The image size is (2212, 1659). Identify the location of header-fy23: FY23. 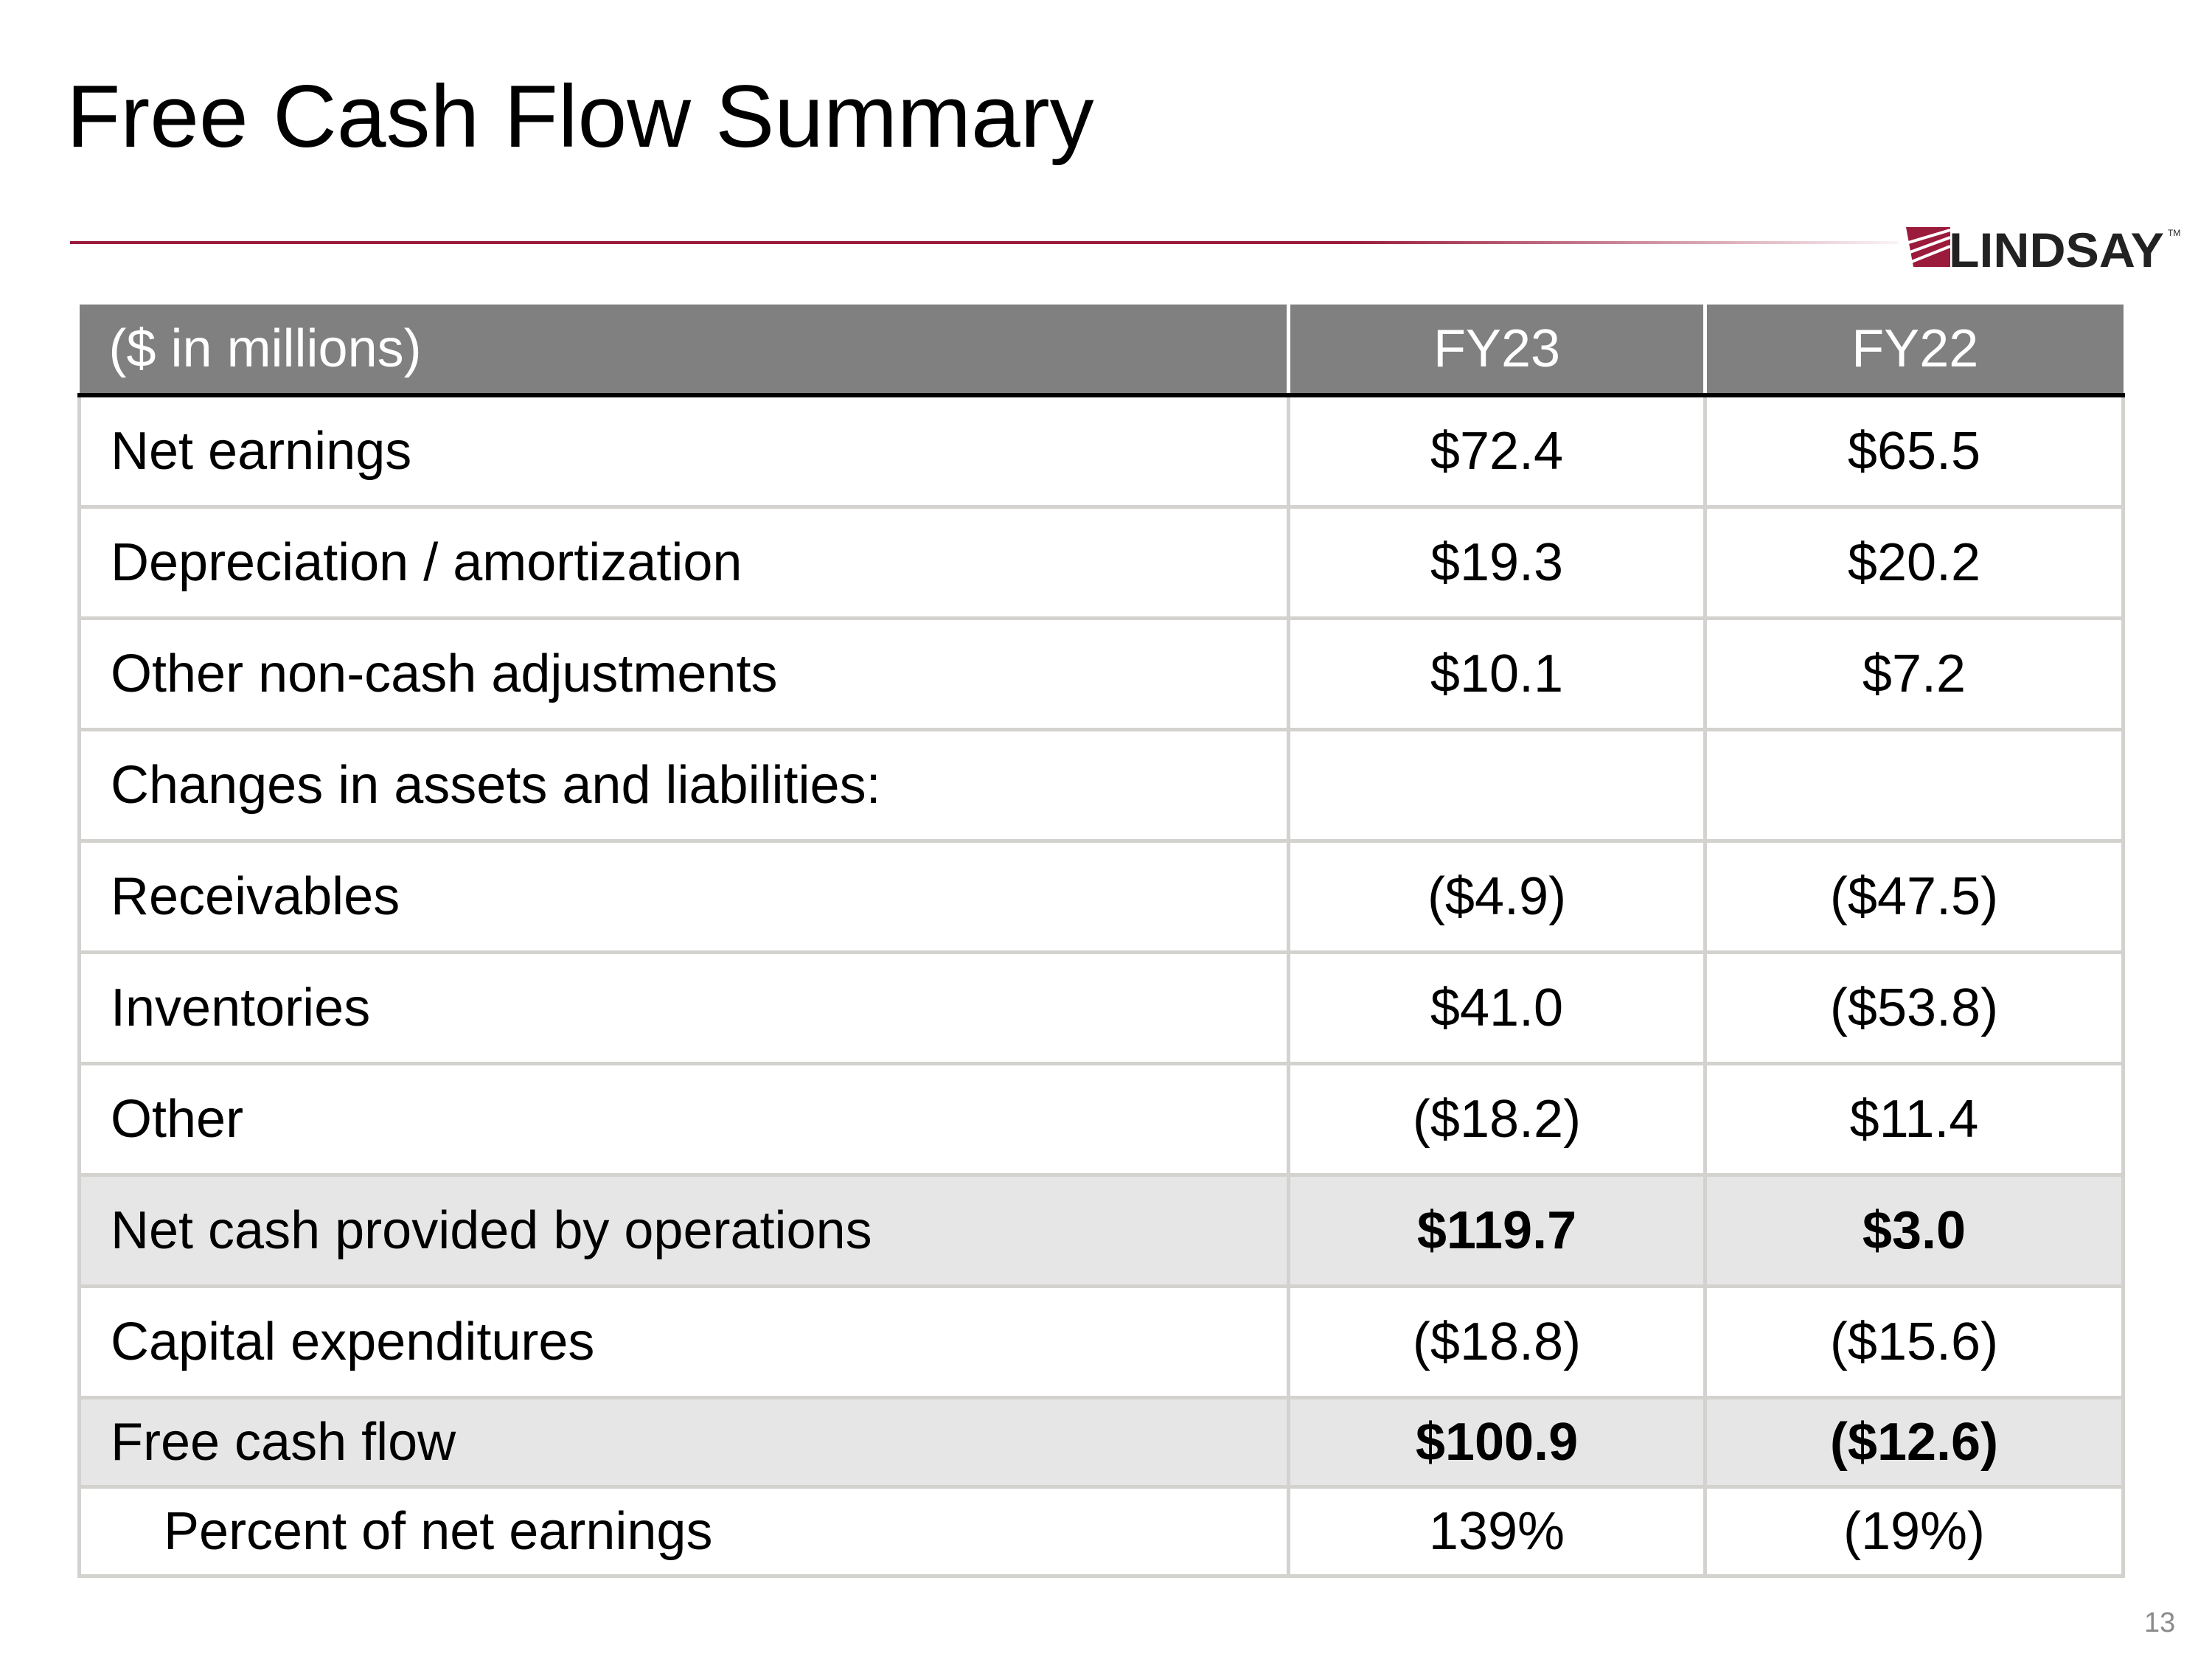
(1496, 351).